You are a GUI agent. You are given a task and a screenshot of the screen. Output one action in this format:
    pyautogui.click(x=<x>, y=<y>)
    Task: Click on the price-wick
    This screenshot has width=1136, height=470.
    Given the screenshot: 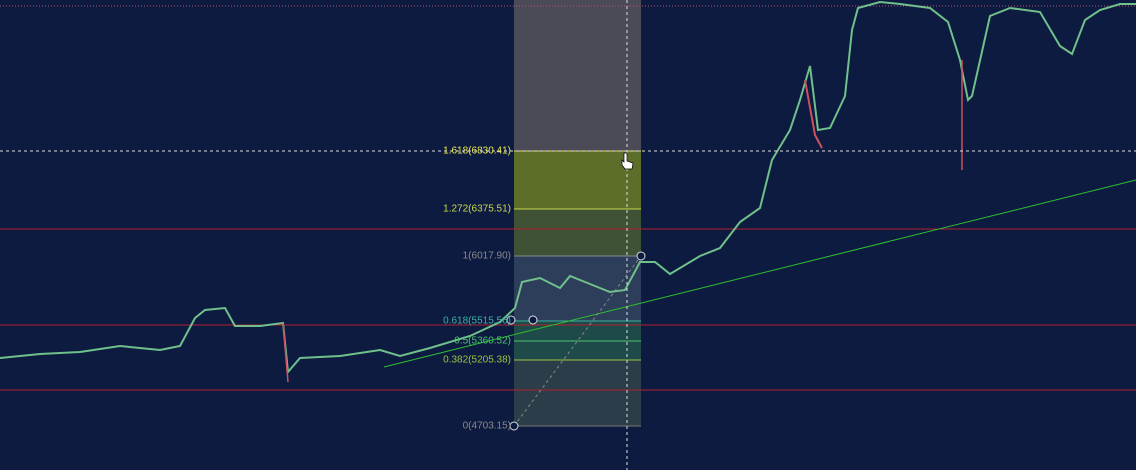 What is the action you would take?
    pyautogui.click(x=285, y=352)
    